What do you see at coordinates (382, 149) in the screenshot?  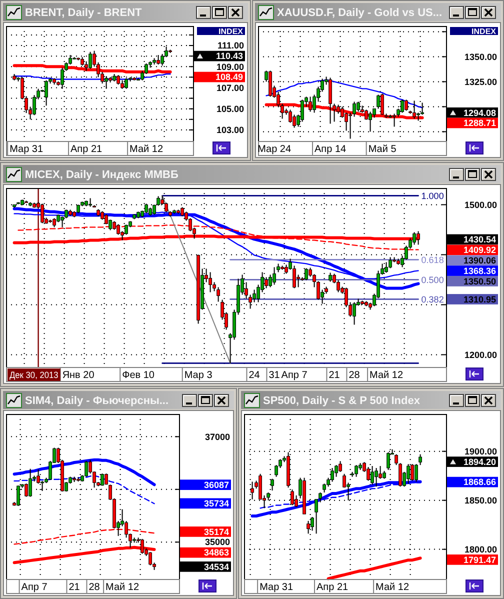 I see `x-tick-label: Май 5` at bounding box center [382, 149].